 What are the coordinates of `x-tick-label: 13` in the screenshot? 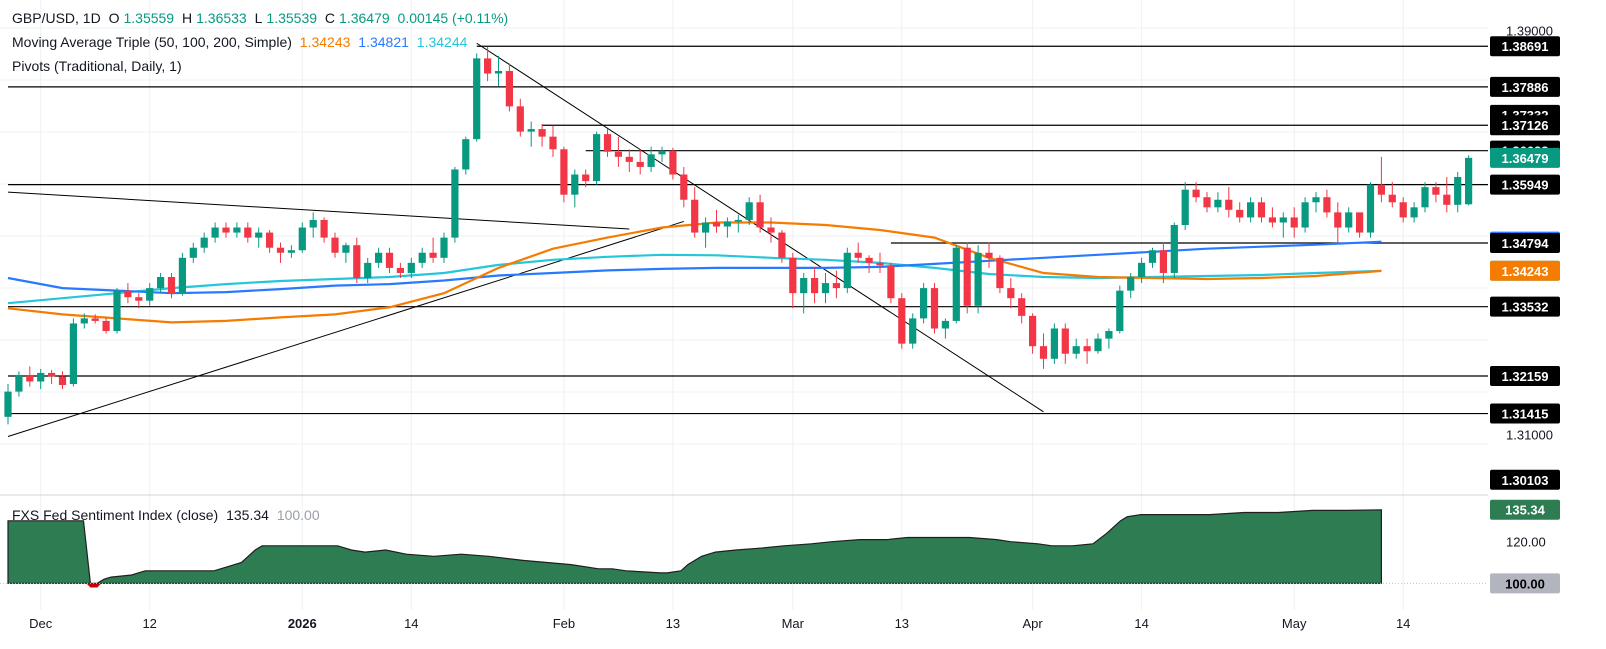 It's located at (673, 623).